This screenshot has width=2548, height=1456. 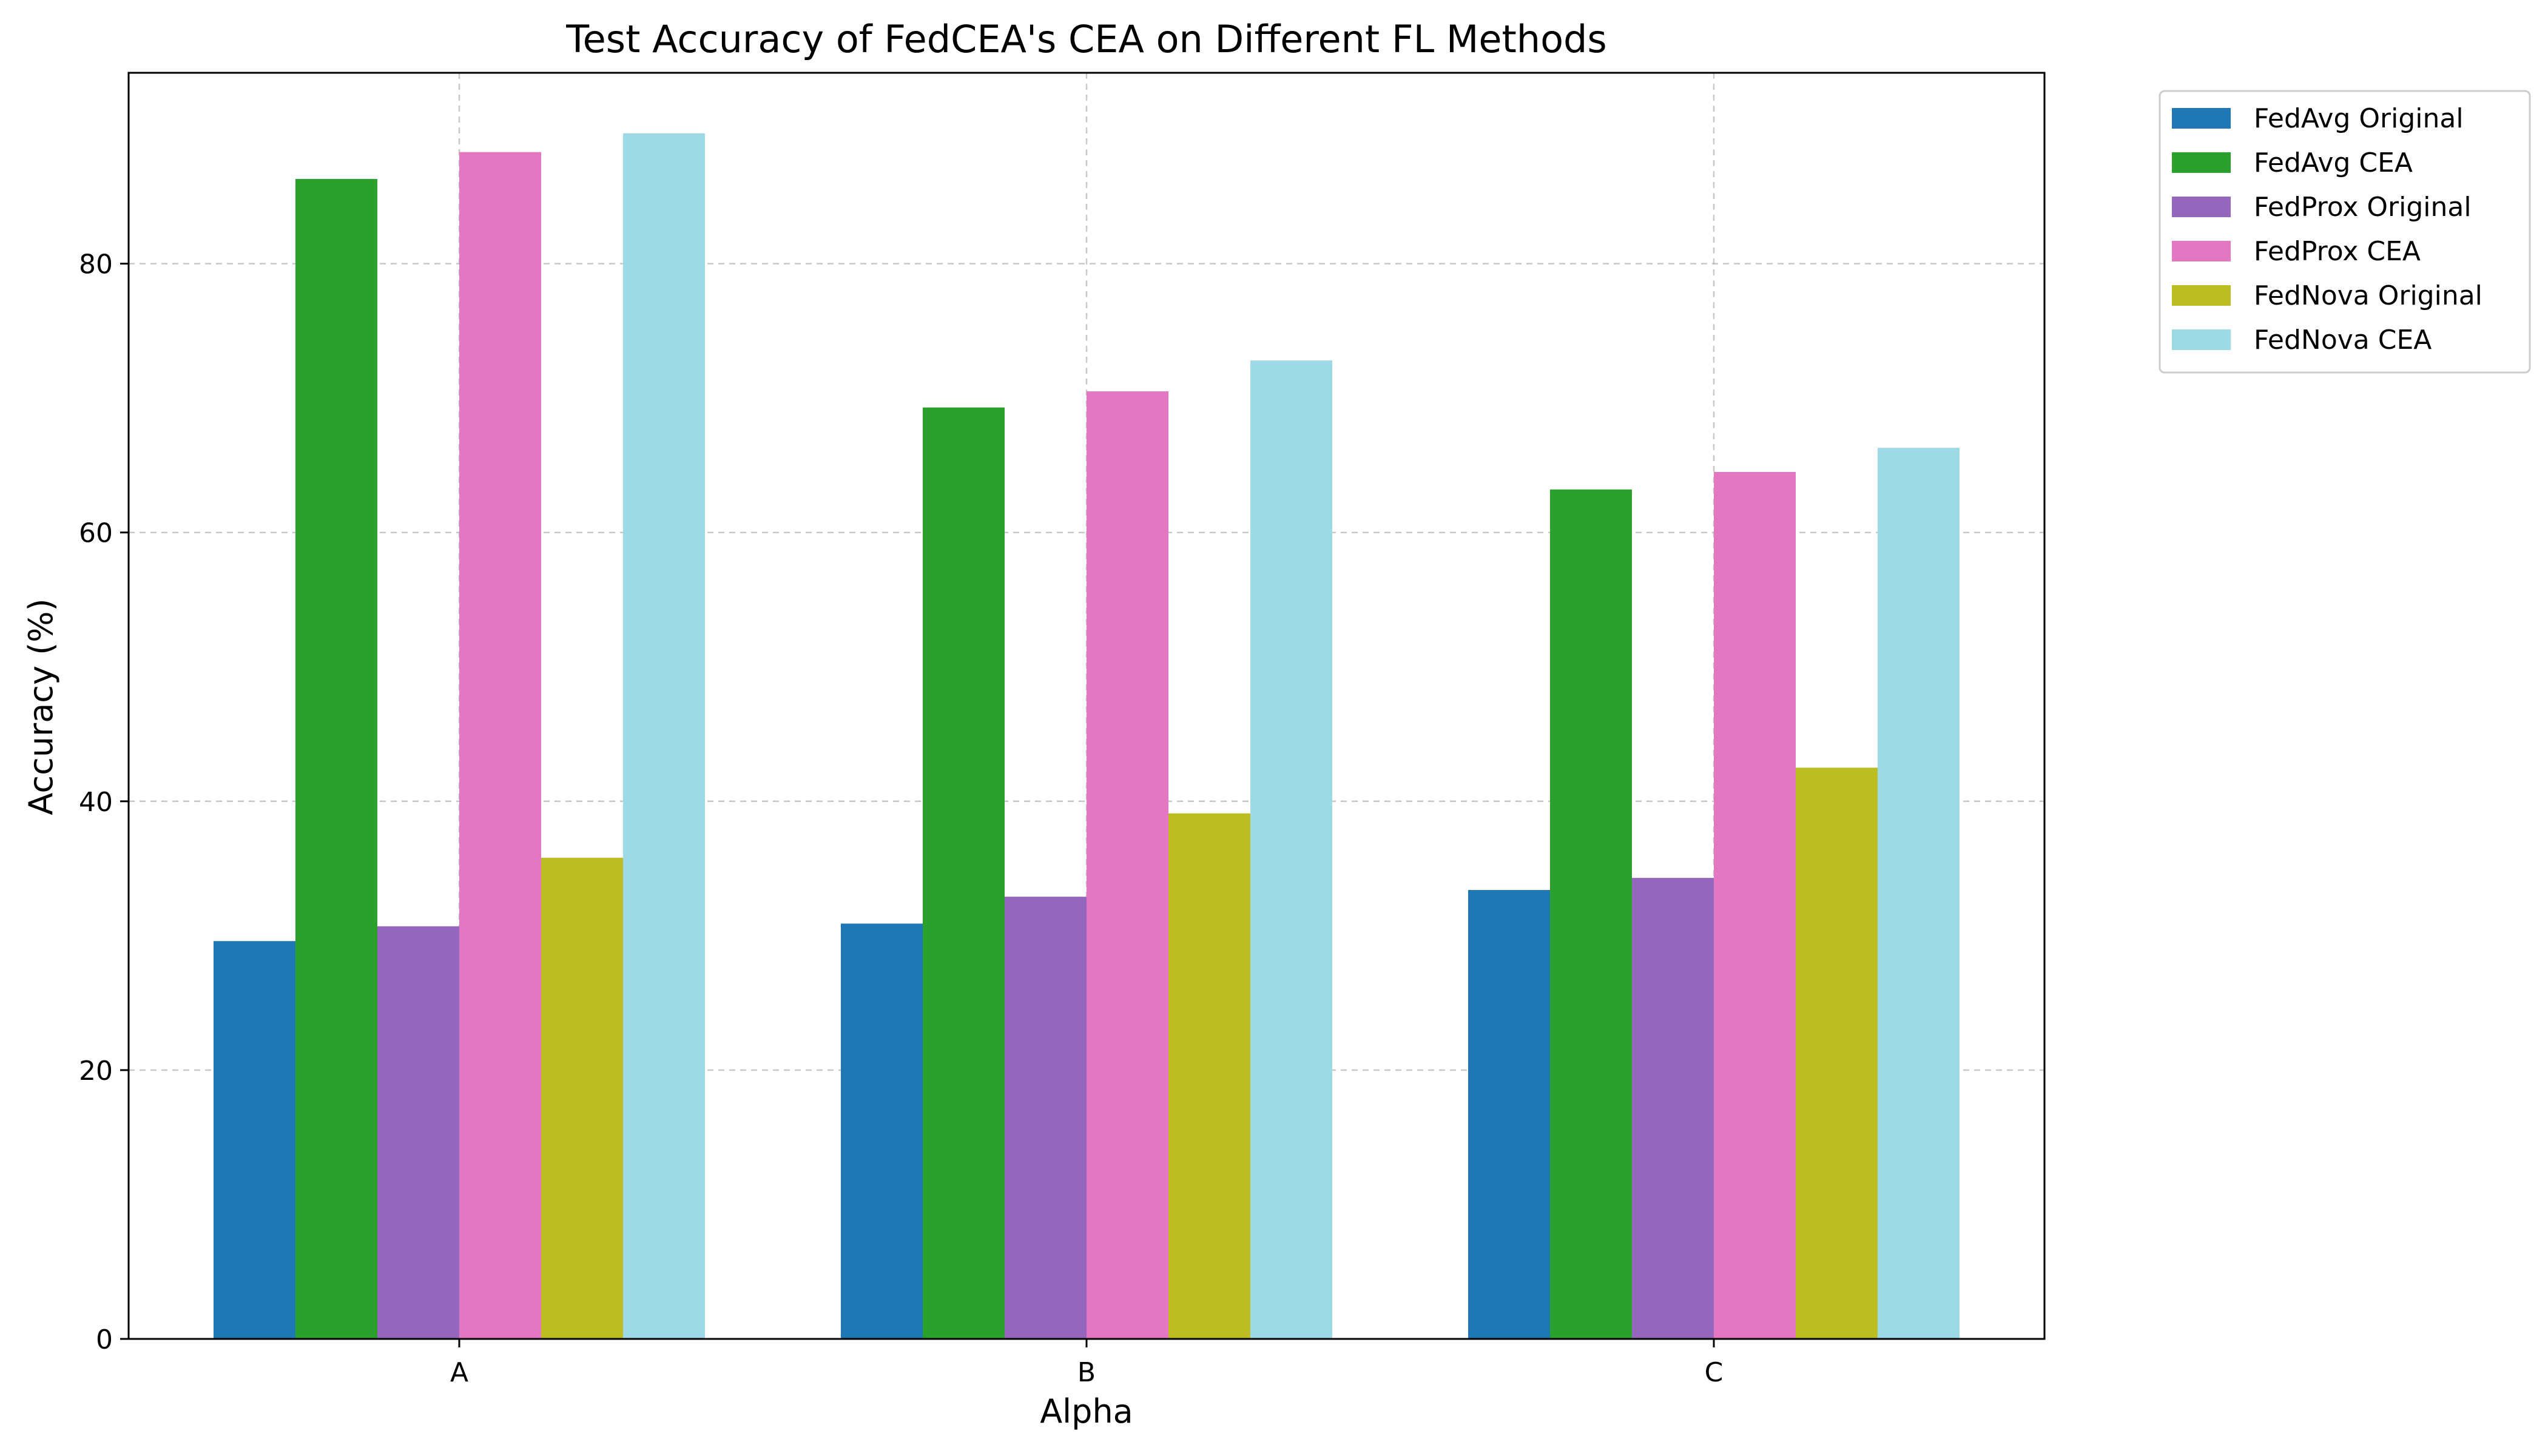 What do you see at coordinates (41, 706) in the screenshot?
I see `y-axis-title: Accuracy (%)` at bounding box center [41, 706].